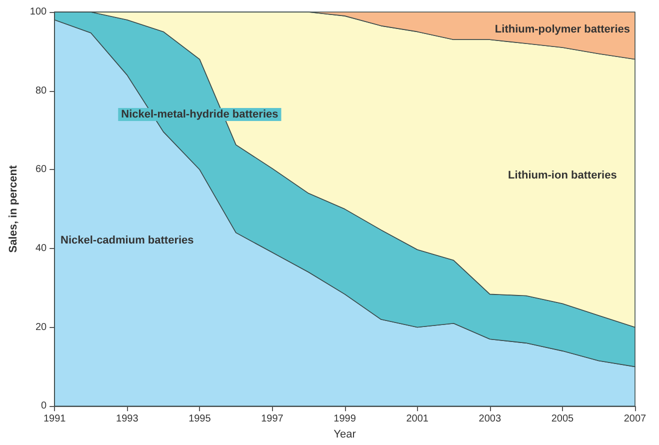  What do you see at coordinates (272, 419) in the screenshot?
I see `x-tick-label: 1997` at bounding box center [272, 419].